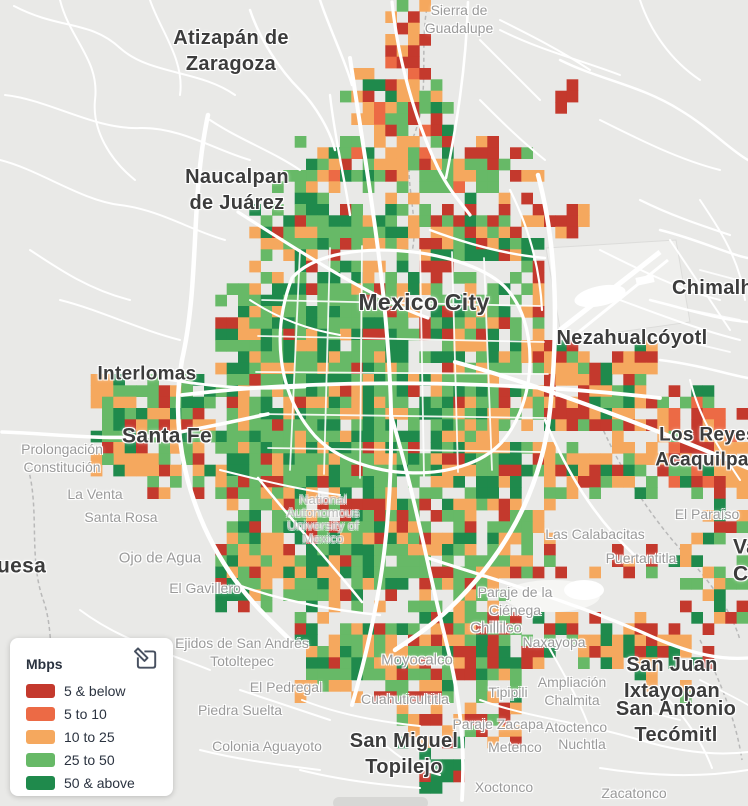 This screenshot has width=748, height=806. I want to click on legend-item-2: 10 to 25, so click(99, 737).